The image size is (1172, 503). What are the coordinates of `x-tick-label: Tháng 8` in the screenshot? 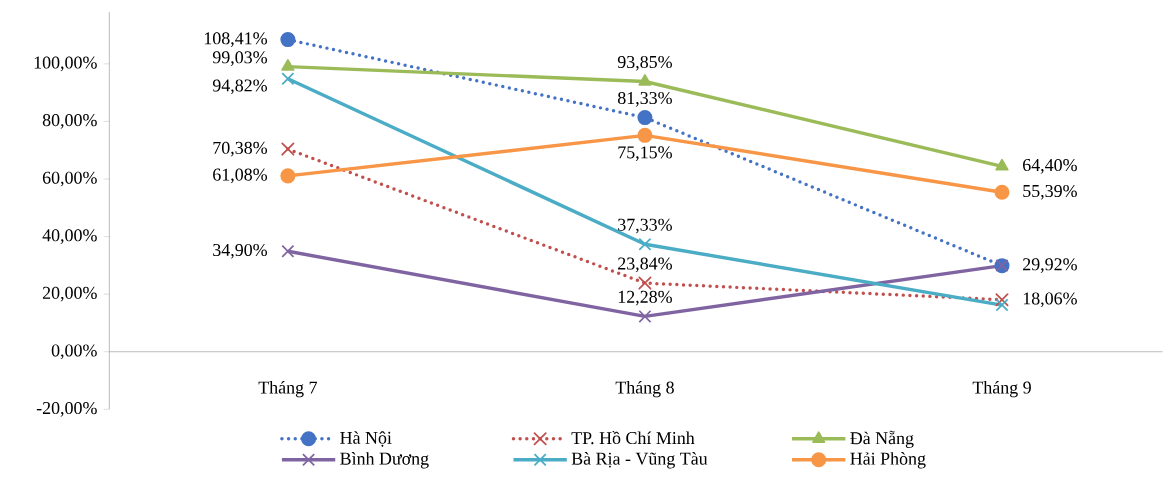 It's located at (644, 389).